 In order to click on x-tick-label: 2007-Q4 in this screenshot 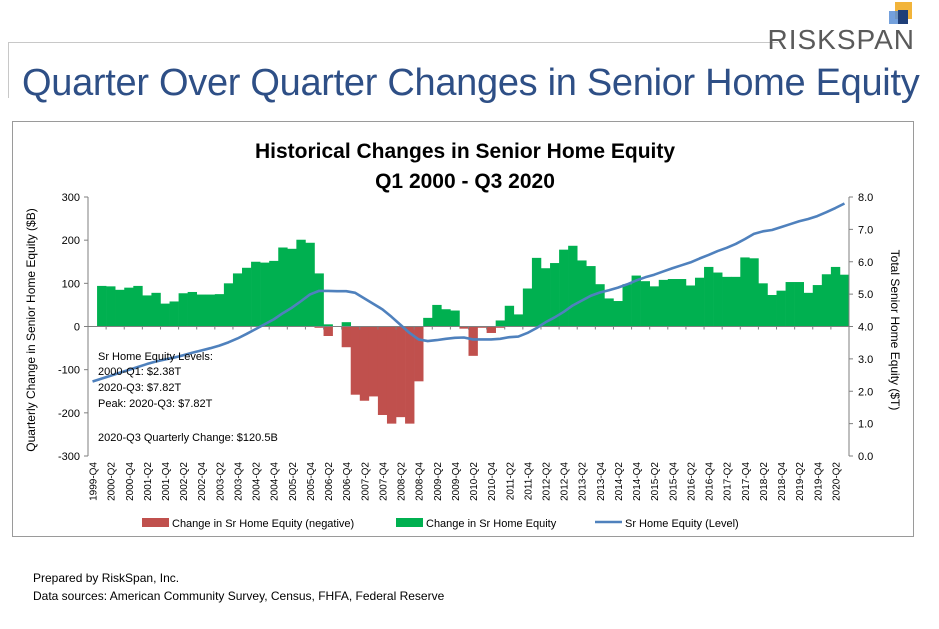, I will do `click(383, 481)`.